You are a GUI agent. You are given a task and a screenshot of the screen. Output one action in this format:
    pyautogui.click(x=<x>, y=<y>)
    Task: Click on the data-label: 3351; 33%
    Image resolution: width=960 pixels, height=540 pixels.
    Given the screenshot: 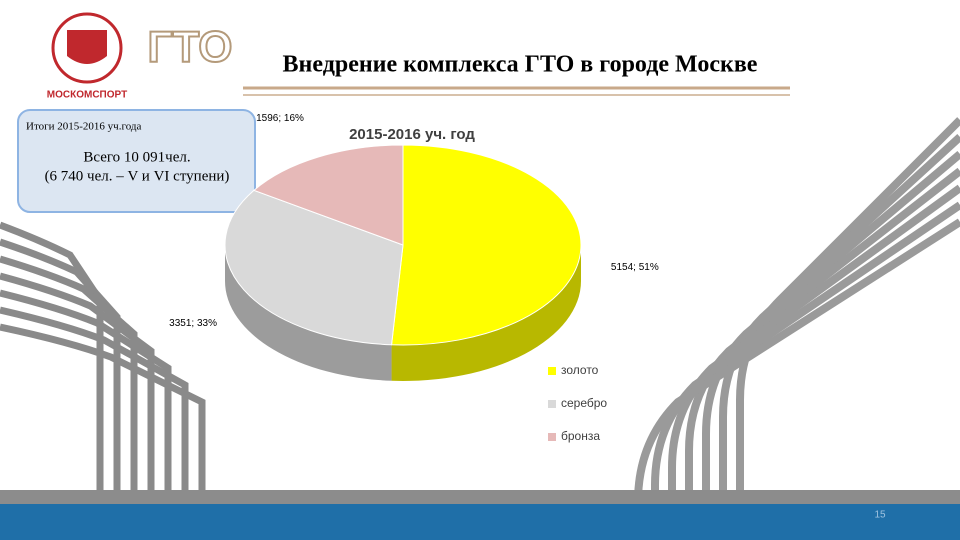 What is the action you would take?
    pyautogui.click(x=193, y=323)
    